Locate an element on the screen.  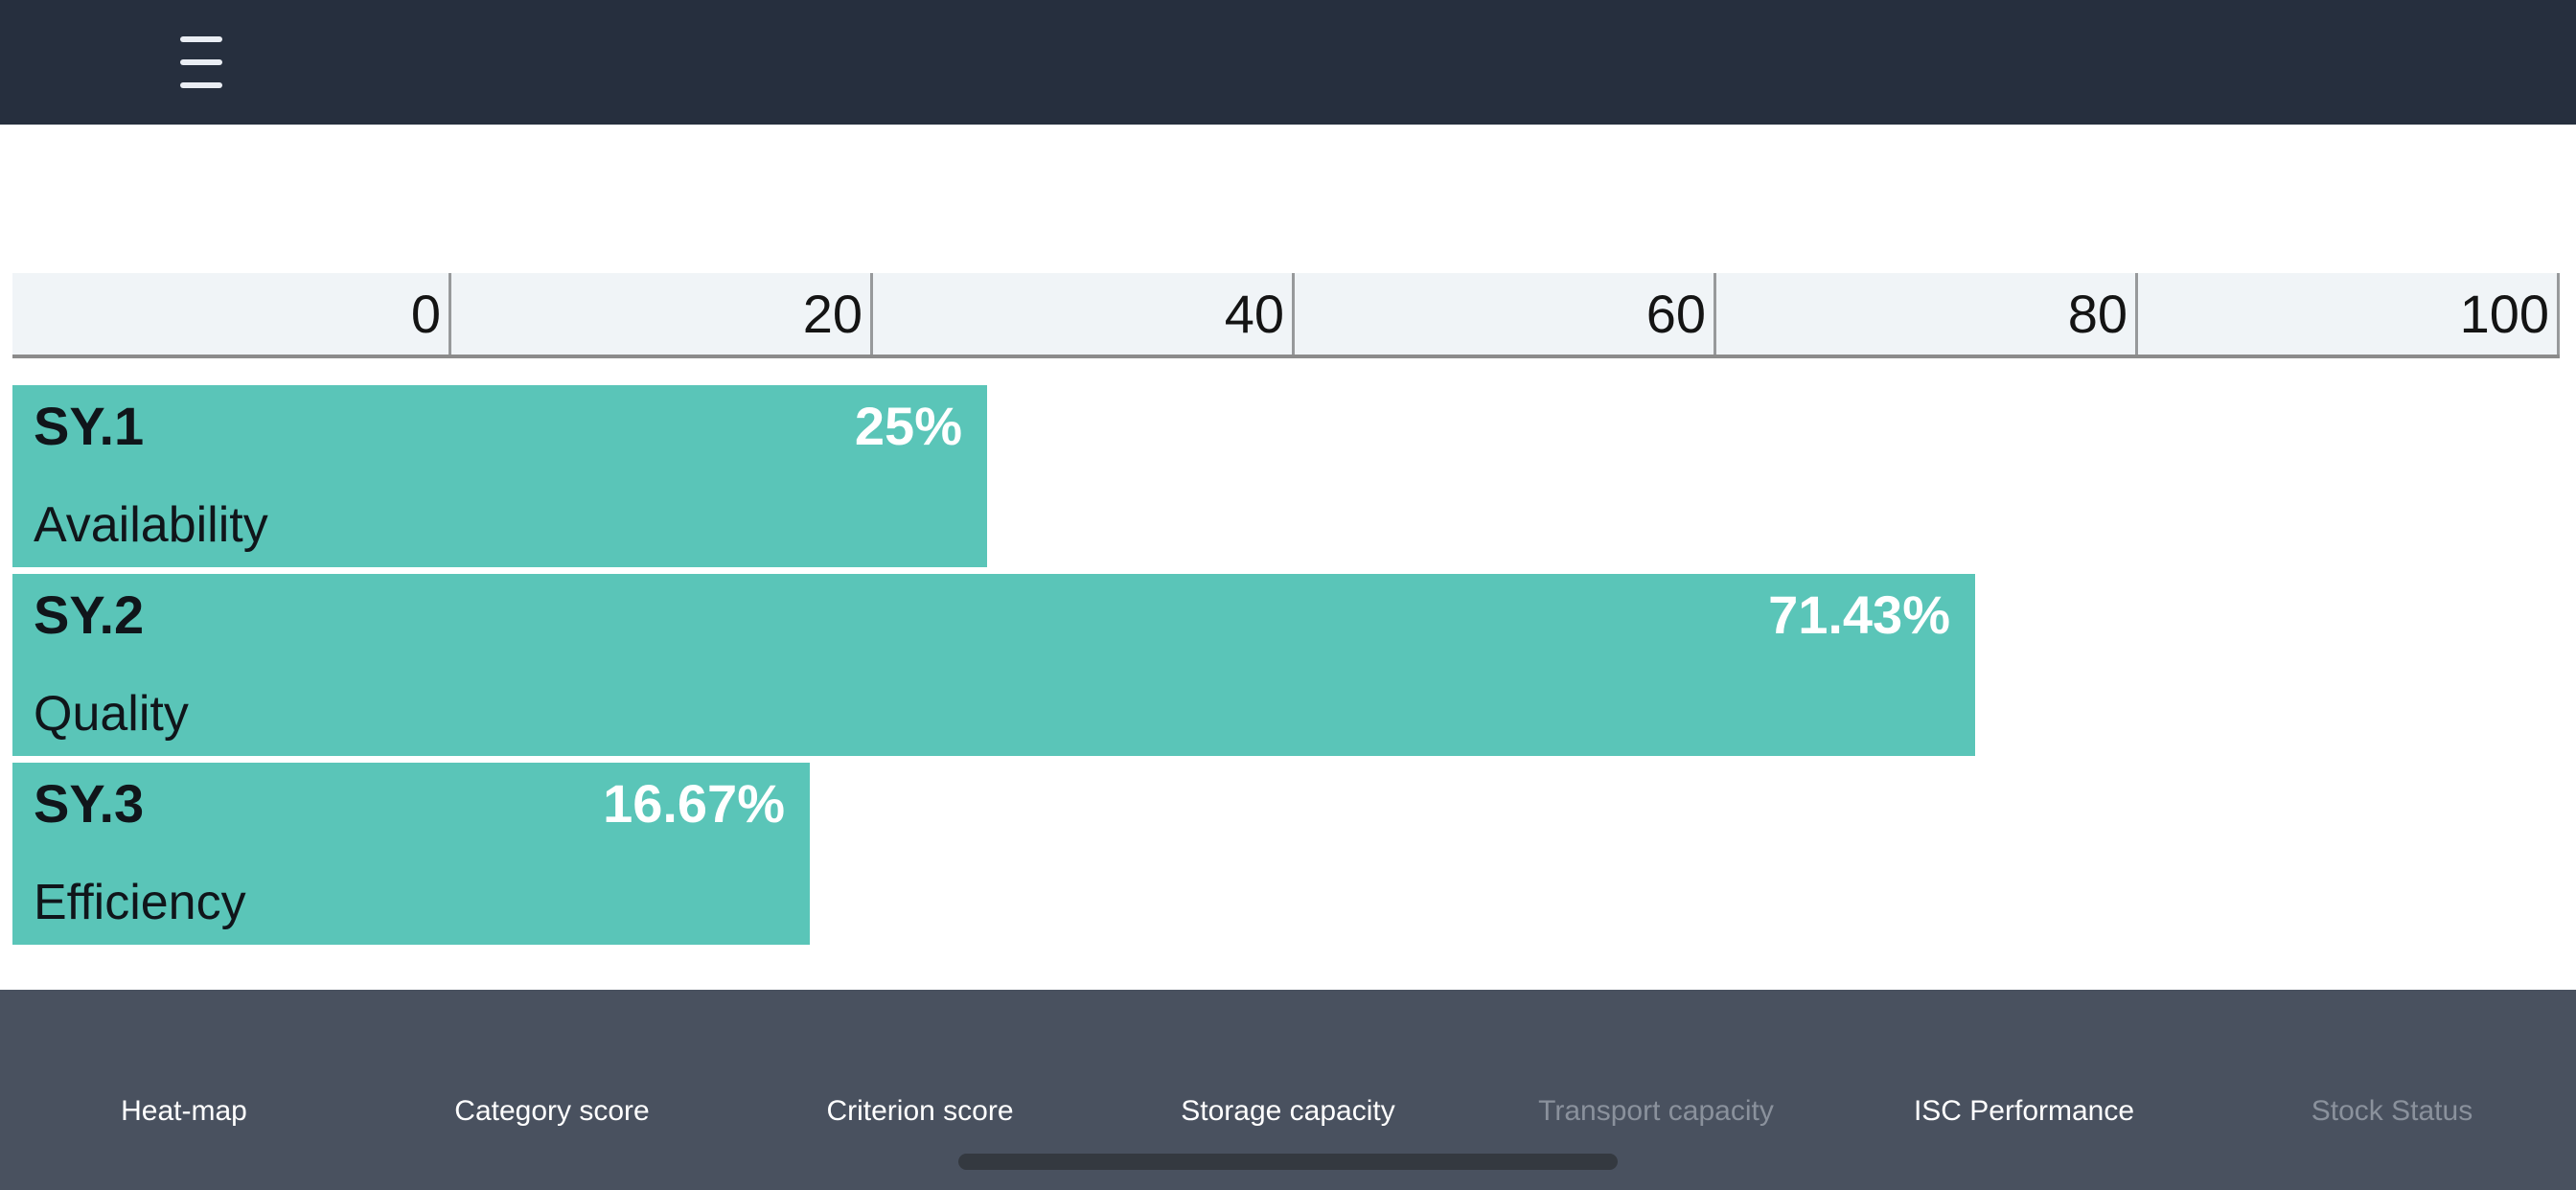
chart-x-axis: 0 20 40 60 80 100 is located at coordinates (1286, 316).